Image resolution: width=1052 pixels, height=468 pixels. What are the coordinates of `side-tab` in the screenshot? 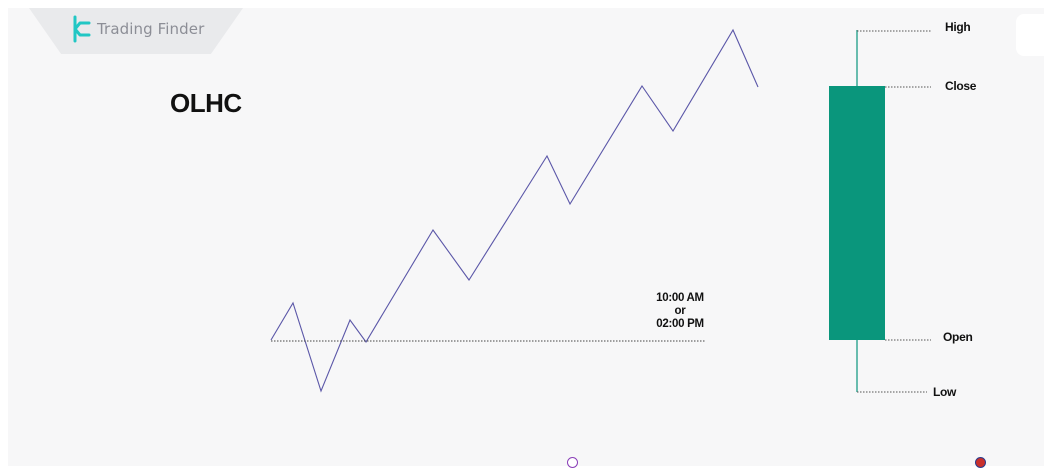 It's located at (1034, 35).